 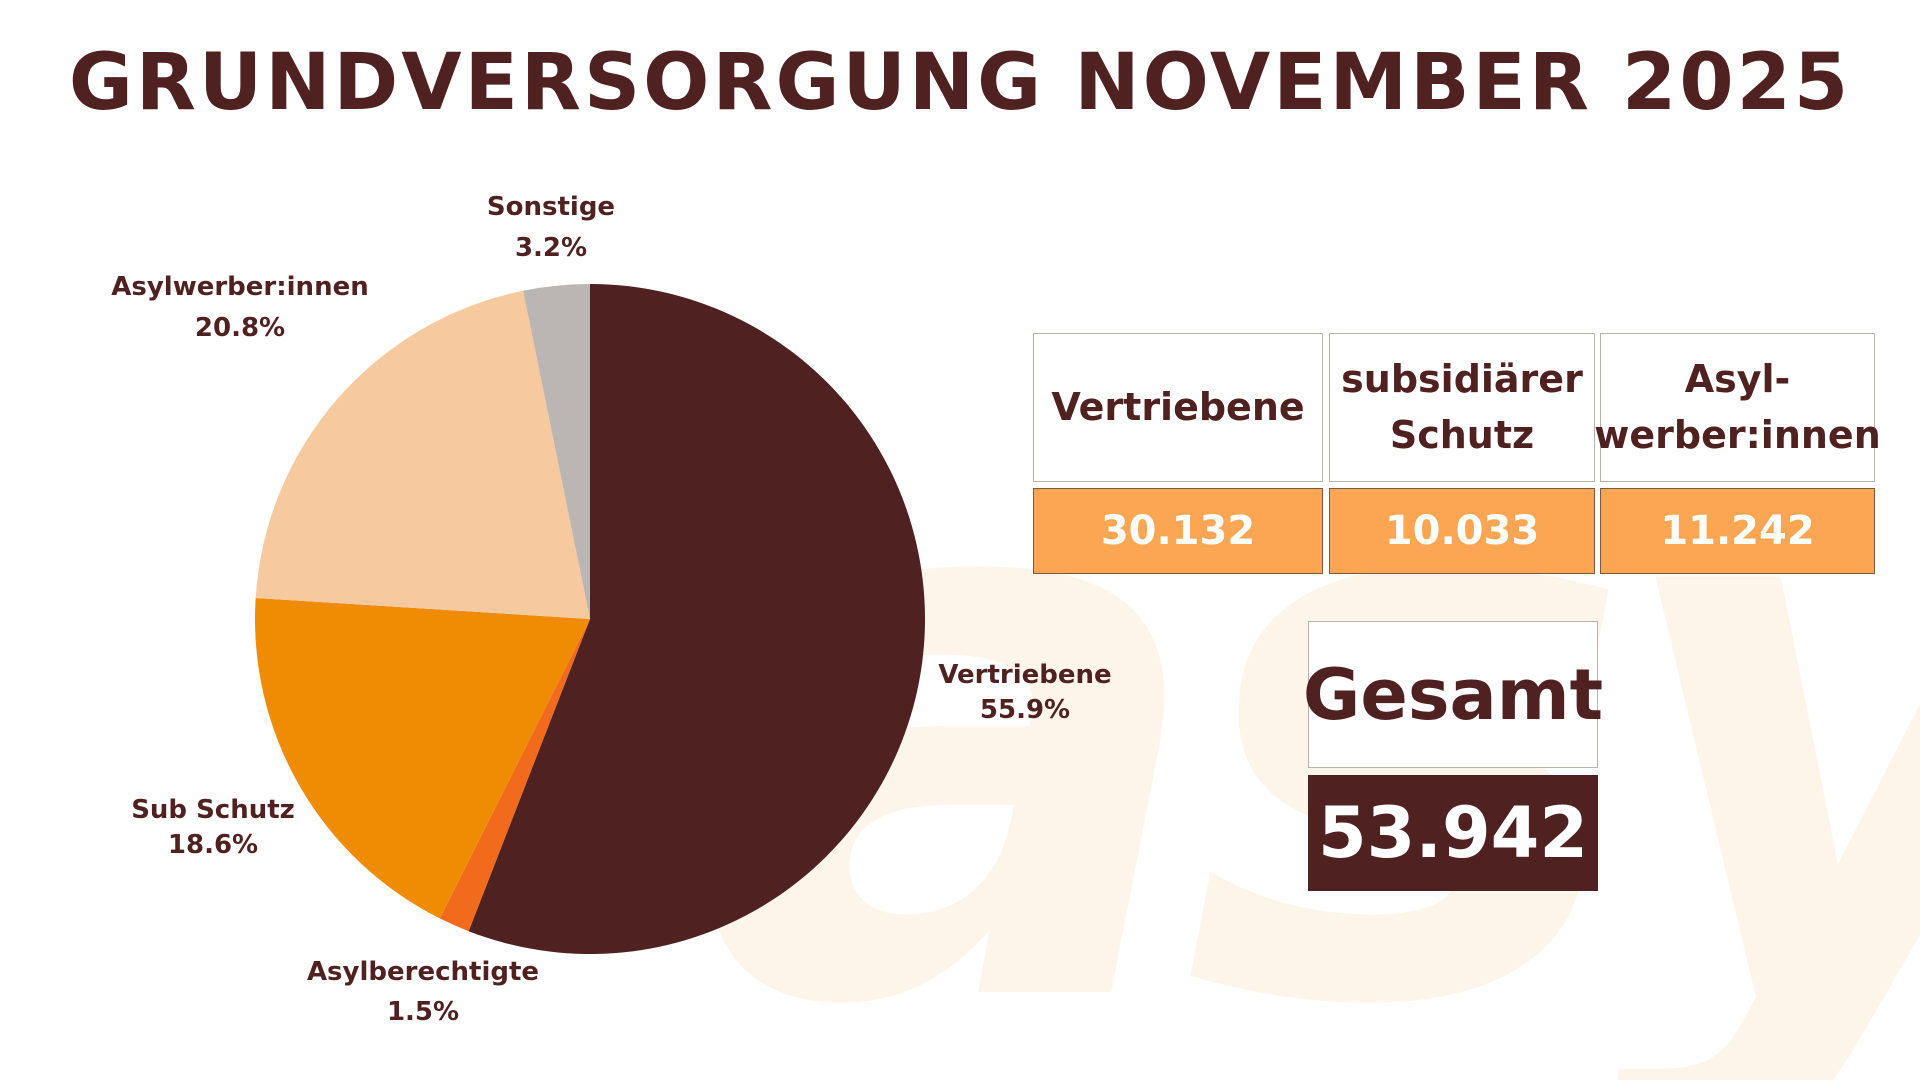 What do you see at coordinates (422, 758) in the screenshot?
I see `pie-slice-sub-schutz` at bounding box center [422, 758].